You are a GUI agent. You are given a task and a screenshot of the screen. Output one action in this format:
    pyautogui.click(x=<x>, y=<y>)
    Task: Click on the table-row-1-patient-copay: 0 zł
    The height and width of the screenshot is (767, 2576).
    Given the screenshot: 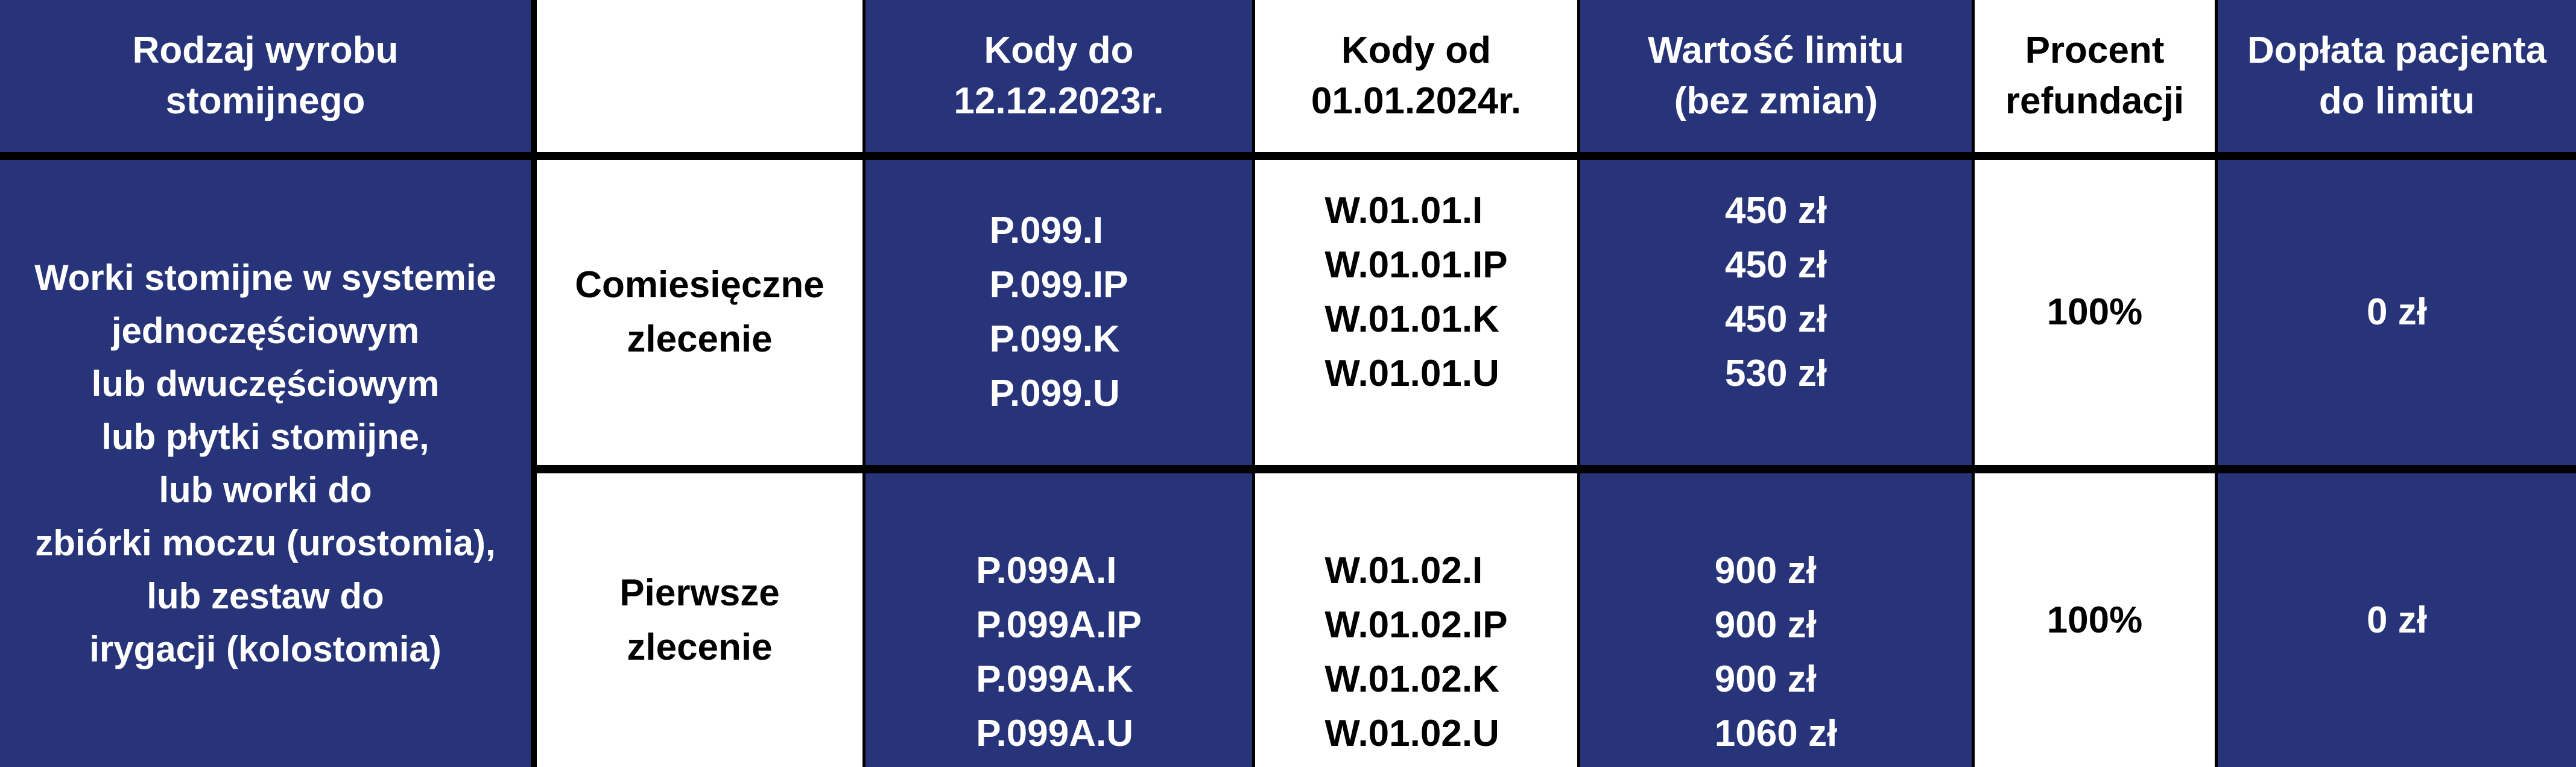 What is the action you would take?
    pyautogui.click(x=2397, y=312)
    